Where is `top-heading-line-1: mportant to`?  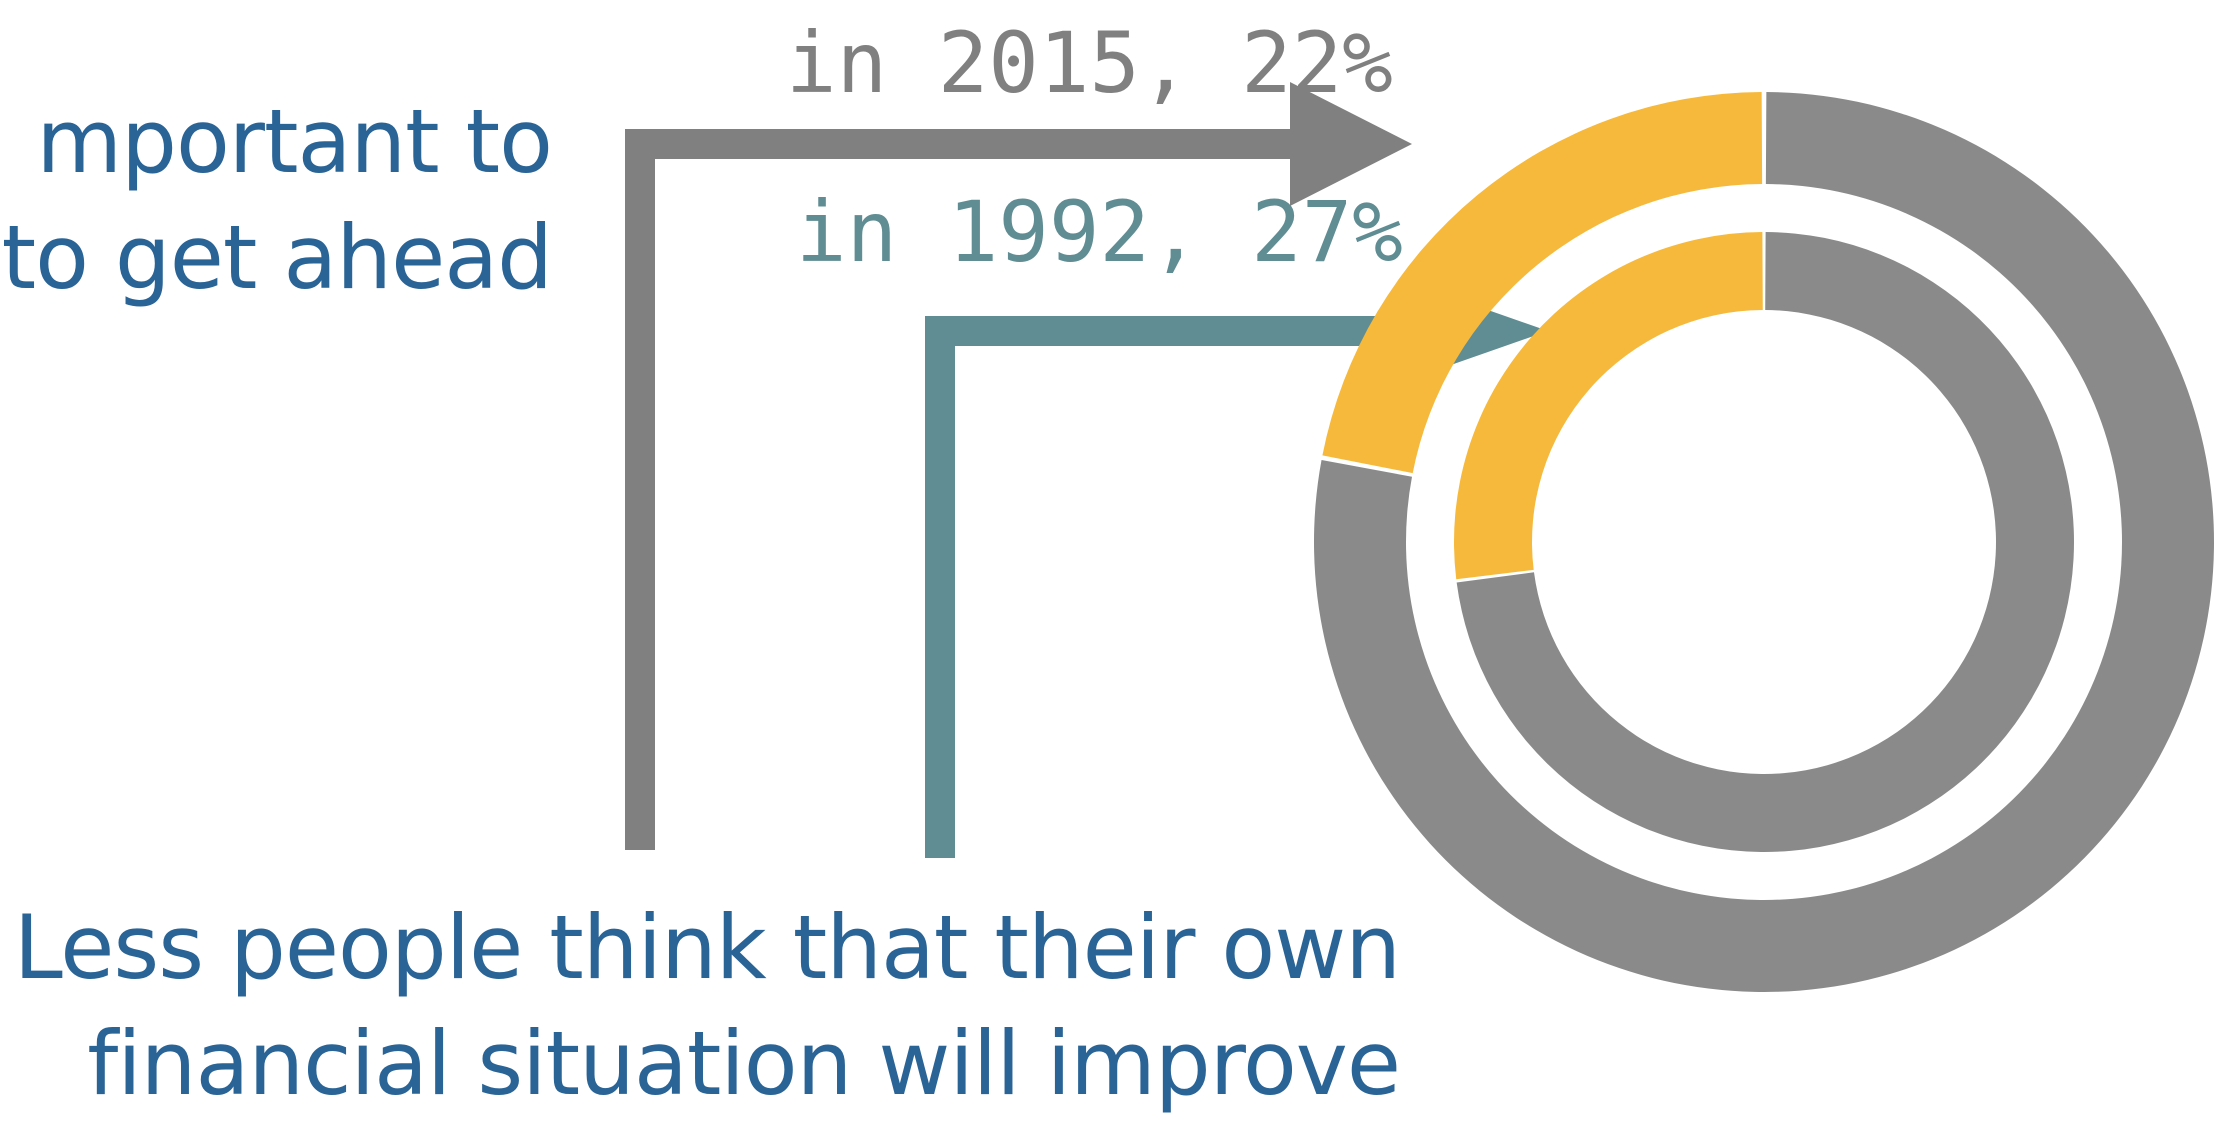
top-heading-line-1: mportant to is located at coordinates (294, 141).